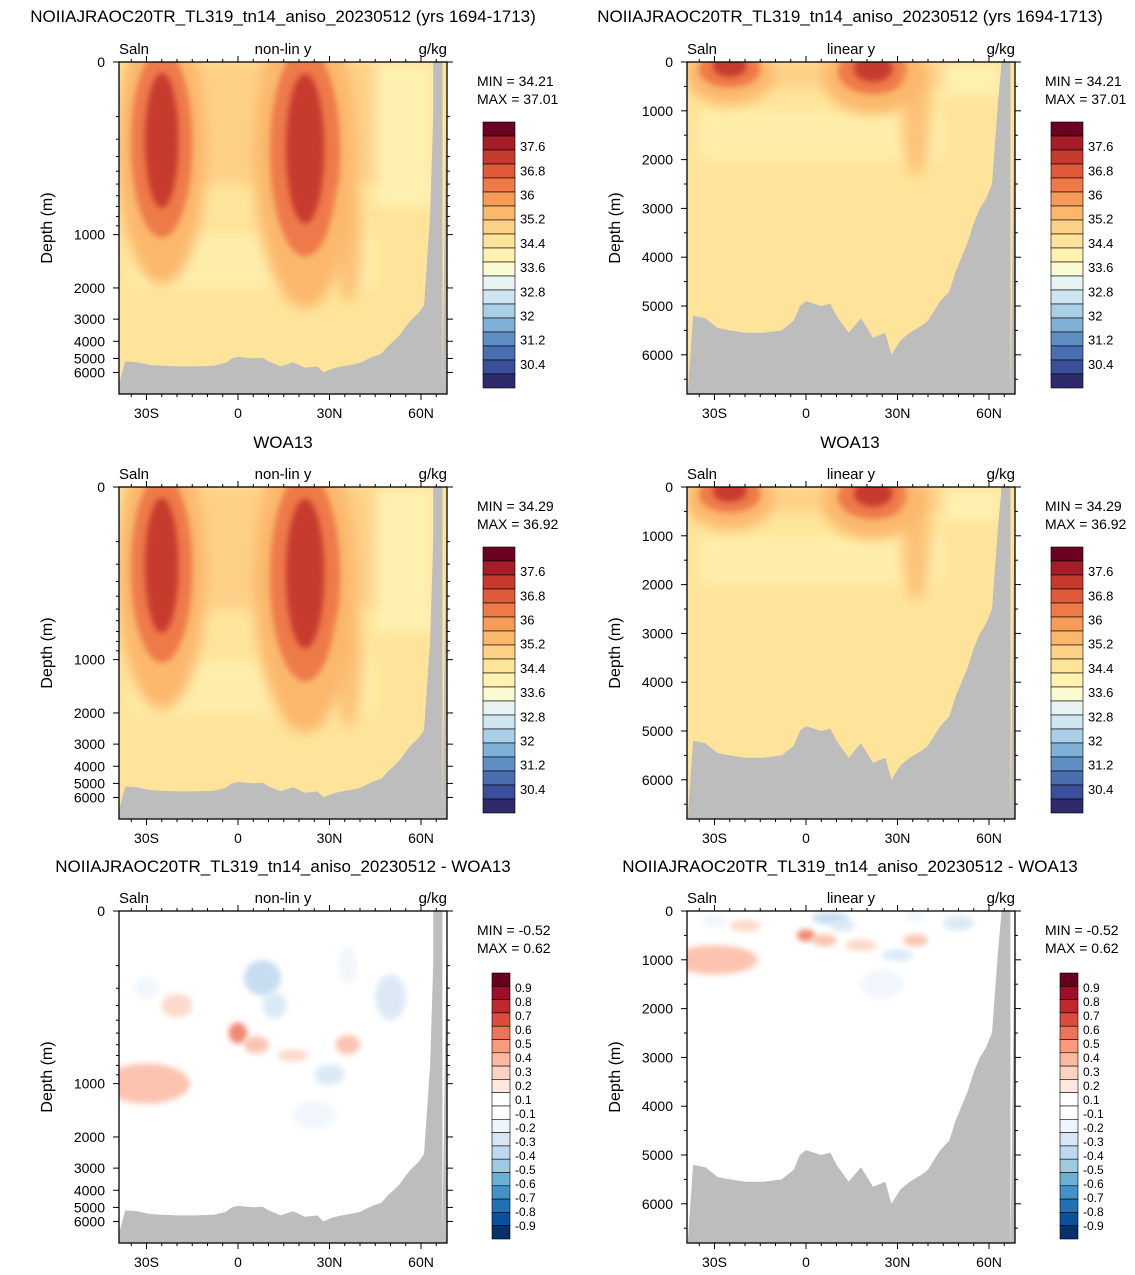 The height and width of the screenshot is (1275, 1135). What do you see at coordinates (1083, 81) in the screenshot?
I see `min-label: MIN = 34.21` at bounding box center [1083, 81].